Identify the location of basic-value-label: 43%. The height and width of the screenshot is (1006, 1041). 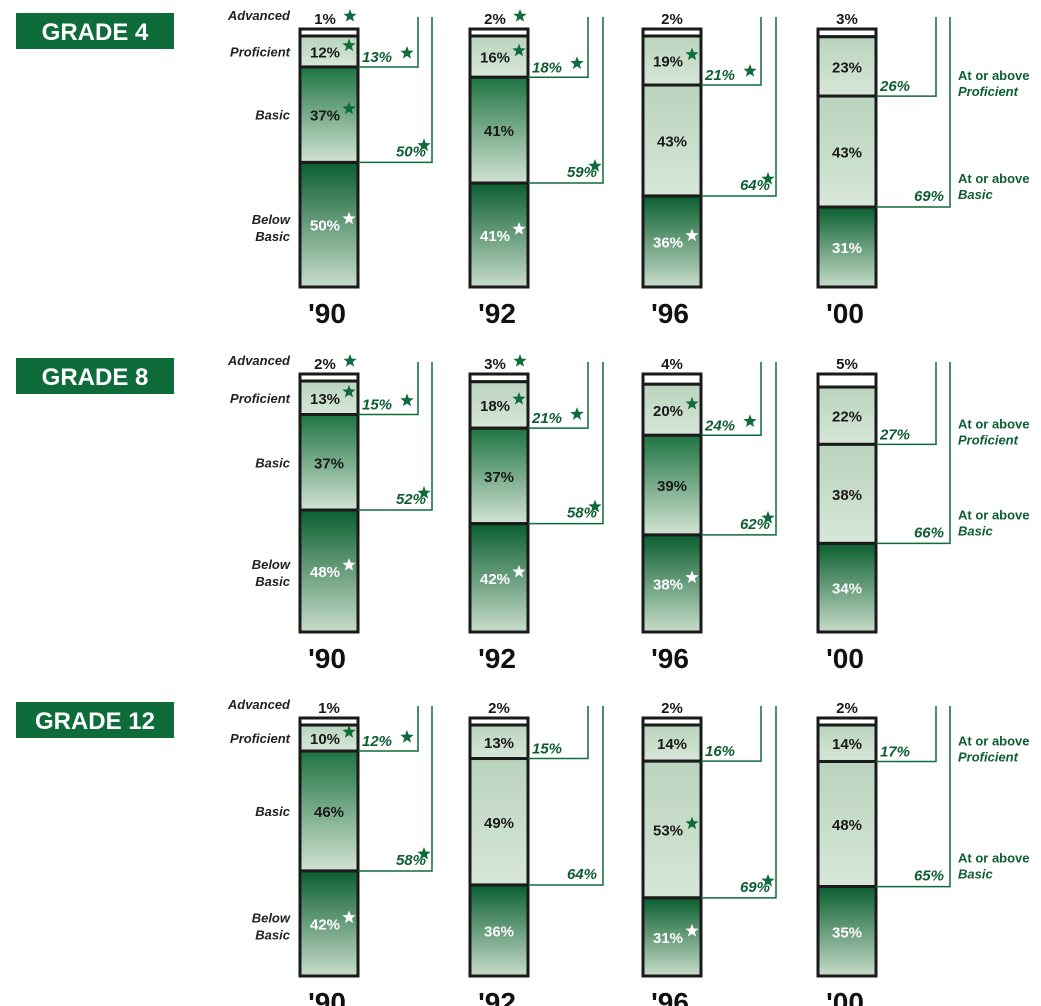
(672, 141).